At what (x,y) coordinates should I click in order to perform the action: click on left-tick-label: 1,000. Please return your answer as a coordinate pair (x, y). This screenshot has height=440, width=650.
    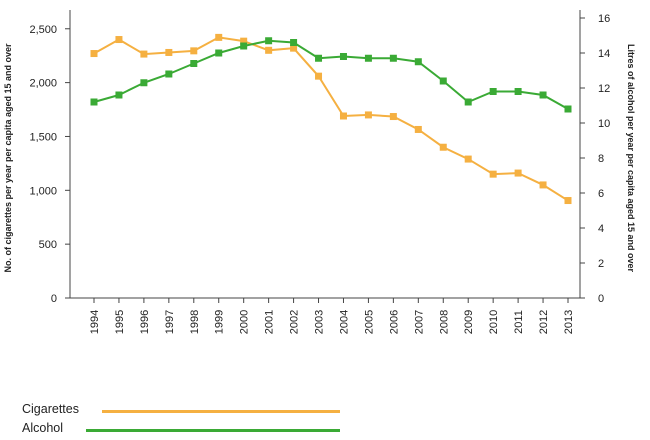
    Looking at the image, I should click on (43, 191).